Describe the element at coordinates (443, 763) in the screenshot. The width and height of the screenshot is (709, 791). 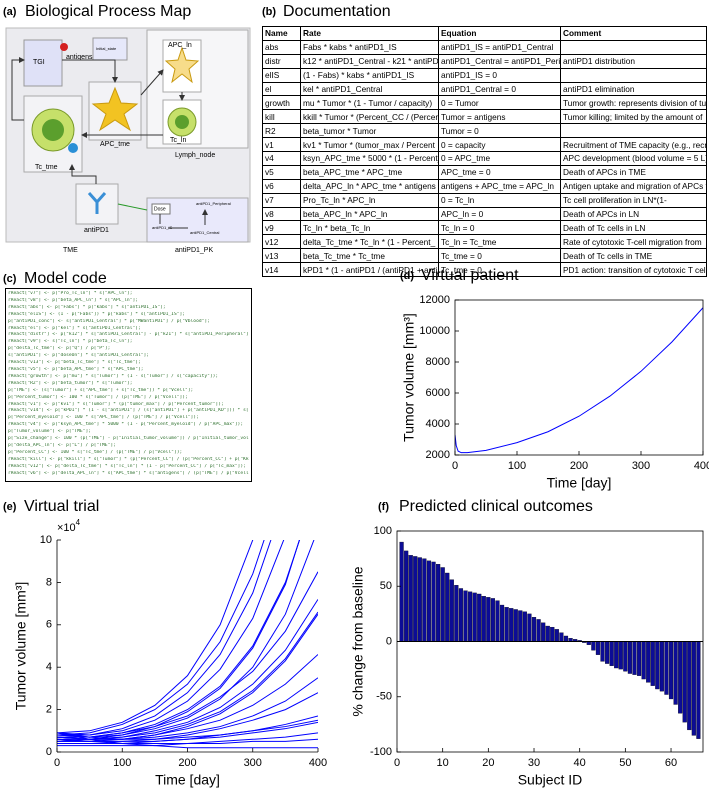
I see `x-tick-label: 10` at that location.